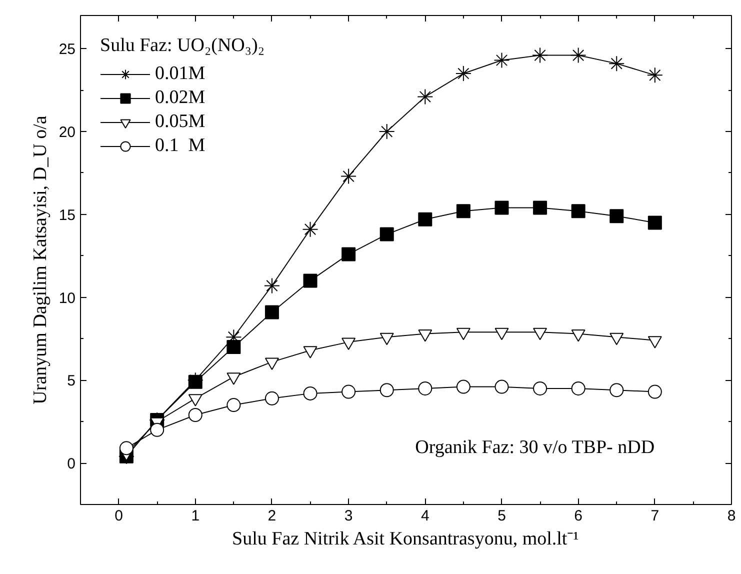  What do you see at coordinates (348, 516) in the screenshot?
I see `x-tick-label: 3` at bounding box center [348, 516].